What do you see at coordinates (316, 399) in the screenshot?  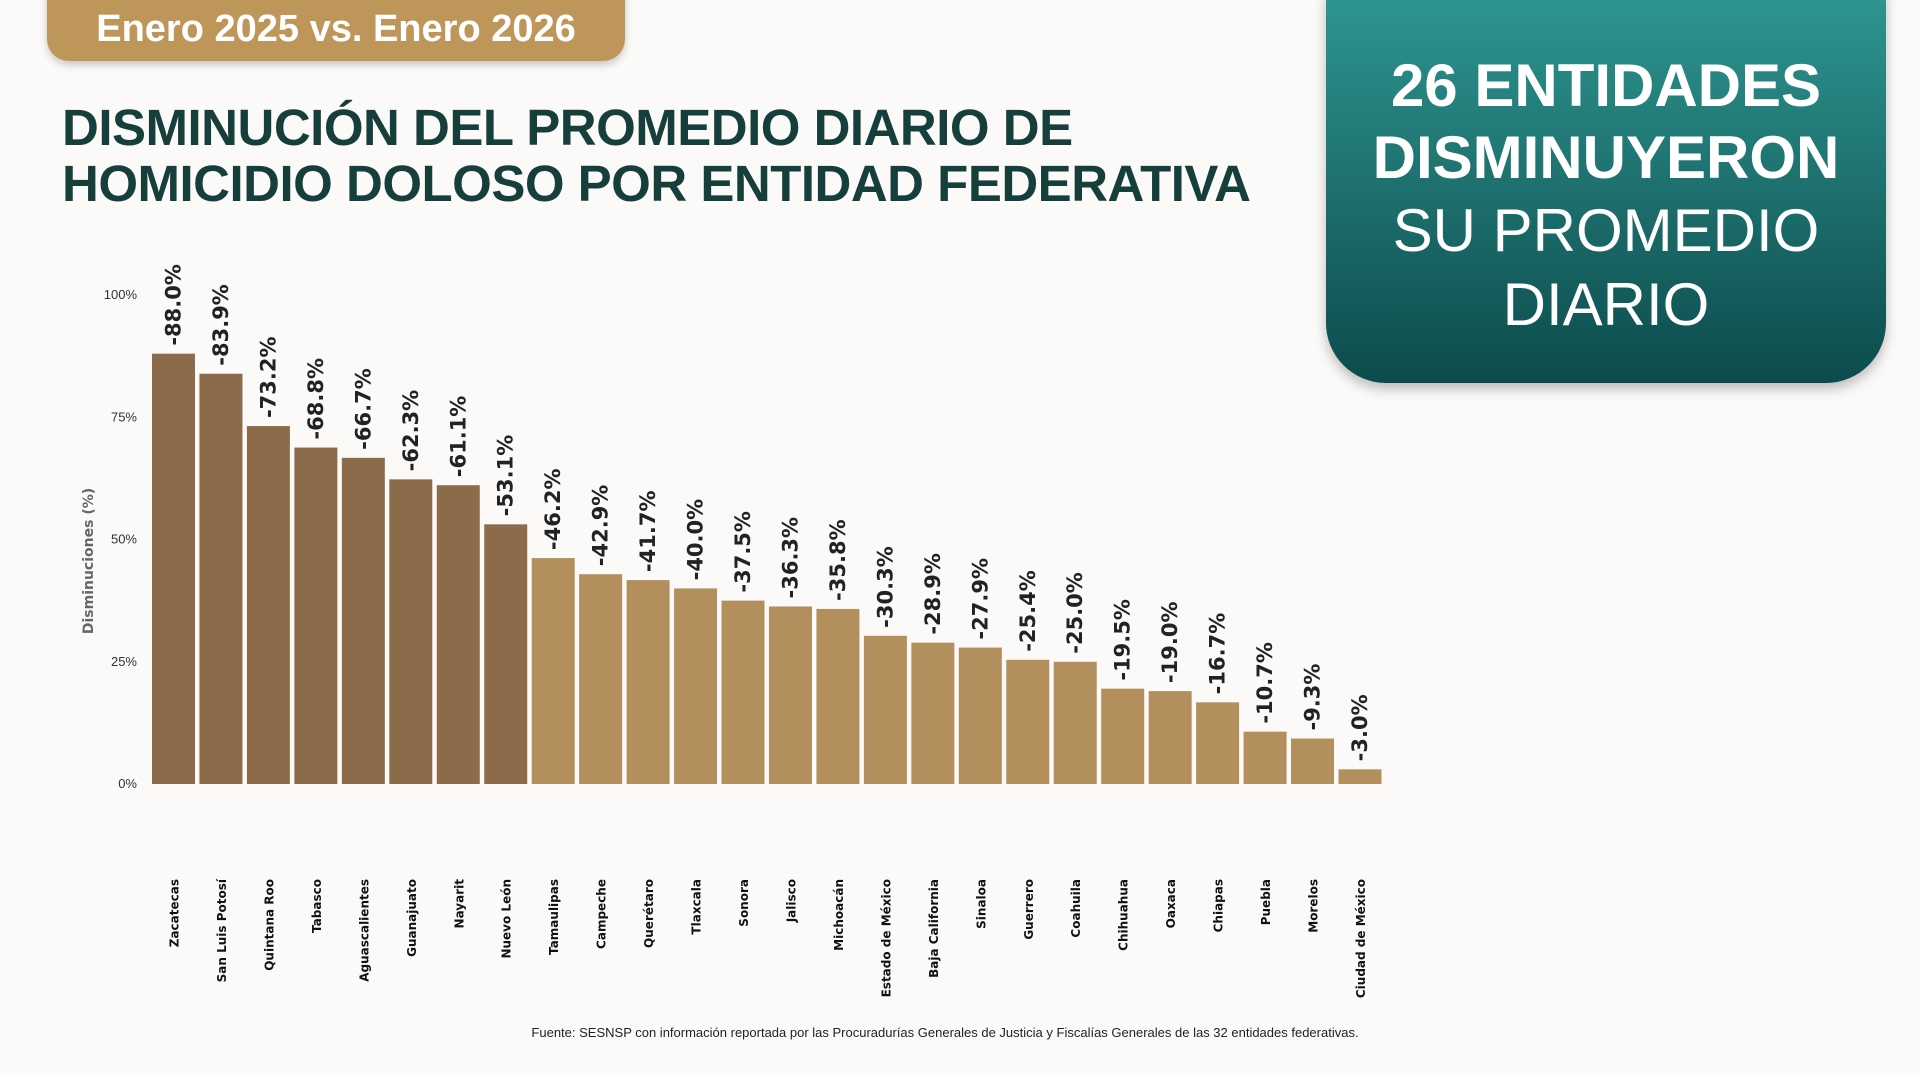 I see `data-label: -68.8%` at bounding box center [316, 399].